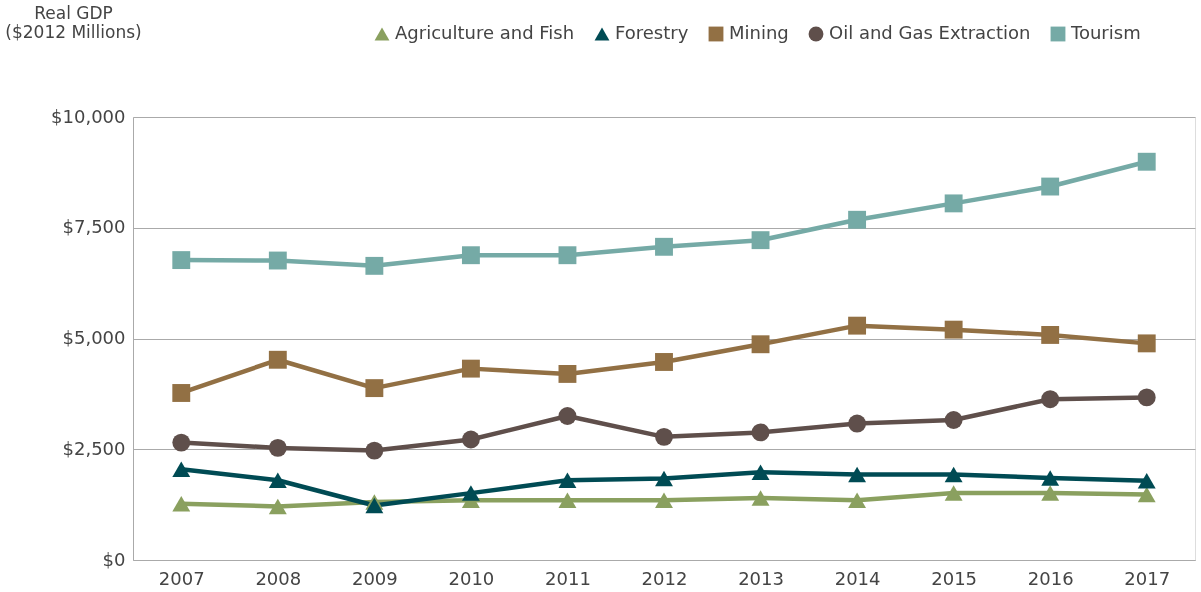 The height and width of the screenshot is (592, 1201). What do you see at coordinates (88, 116) in the screenshot?
I see `y-tick-label: $10,000` at bounding box center [88, 116].